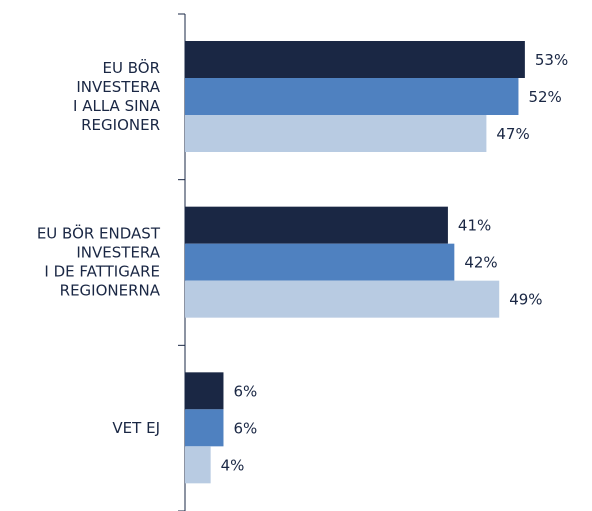 The width and height of the screenshot is (592, 511). What do you see at coordinates (525, 300) in the screenshot?
I see `value-label: 49%` at bounding box center [525, 300].